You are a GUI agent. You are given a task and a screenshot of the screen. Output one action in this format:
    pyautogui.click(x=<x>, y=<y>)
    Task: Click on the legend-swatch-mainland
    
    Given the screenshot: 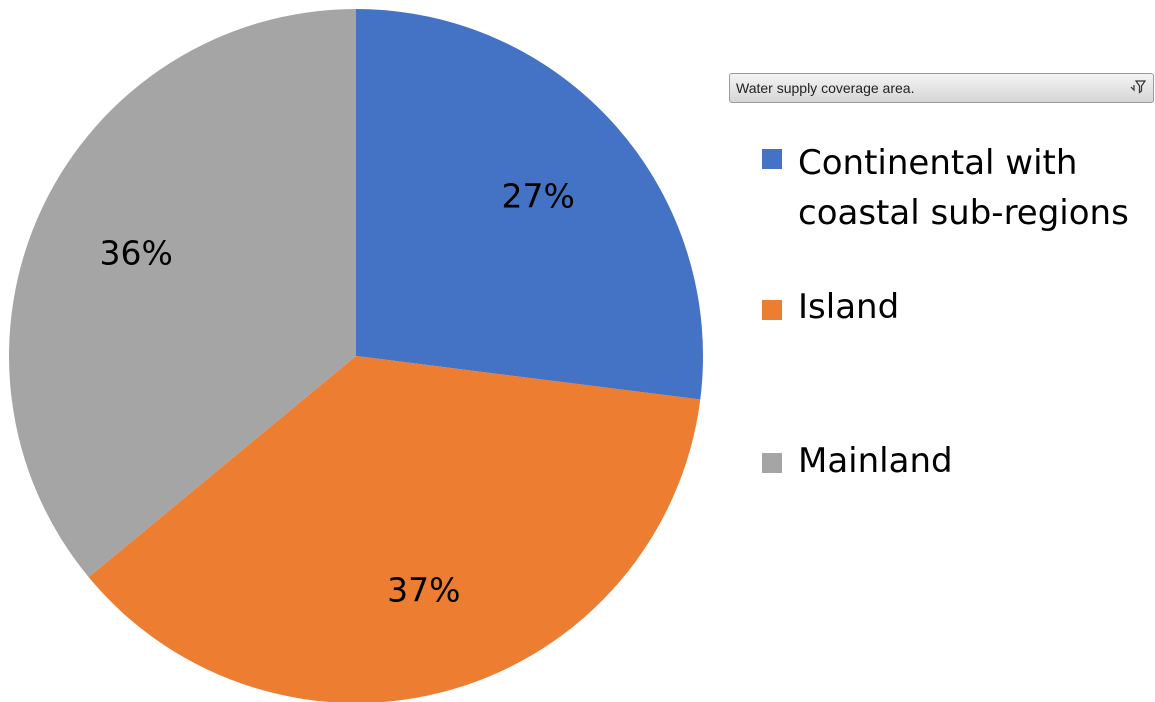 What is the action you would take?
    pyautogui.click(x=772, y=463)
    